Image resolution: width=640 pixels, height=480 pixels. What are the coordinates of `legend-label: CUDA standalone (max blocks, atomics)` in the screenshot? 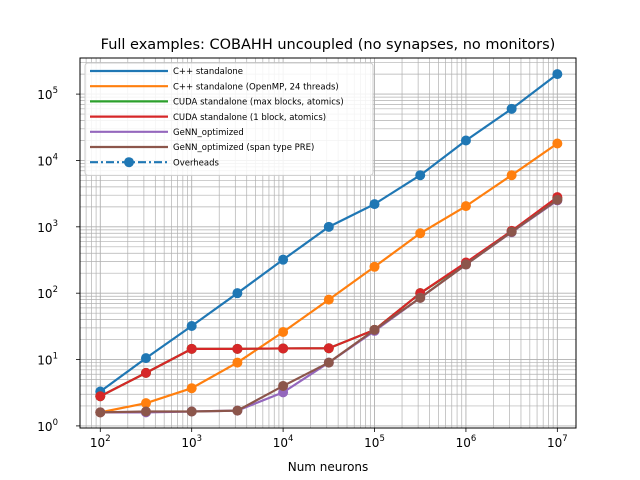 It's located at (258, 103).